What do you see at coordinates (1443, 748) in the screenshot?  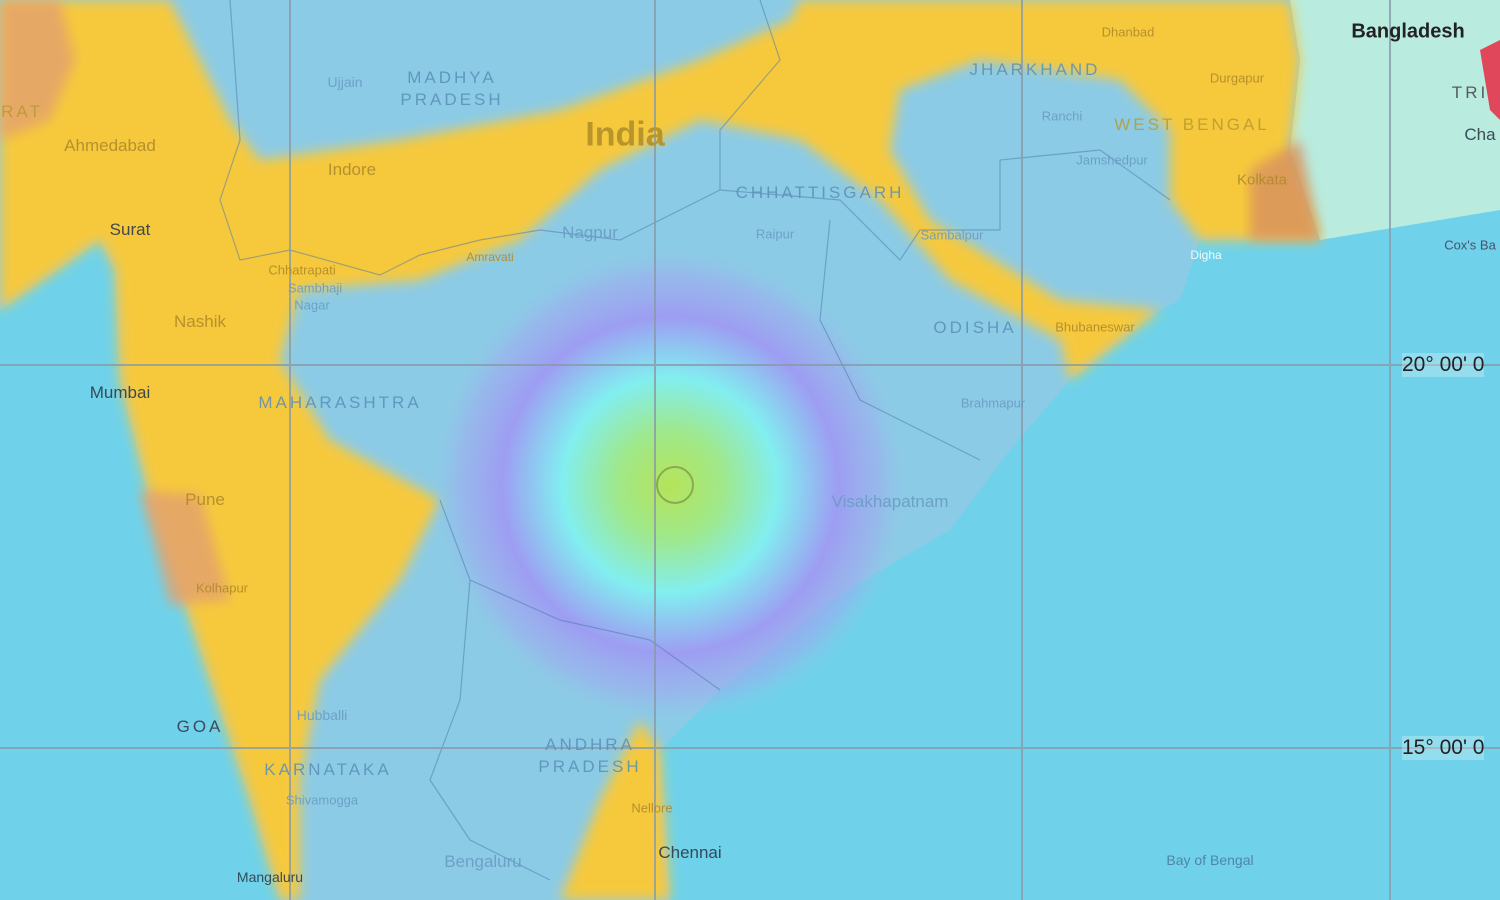 I see `latitude-label-15: 15° 00' 0` at bounding box center [1443, 748].